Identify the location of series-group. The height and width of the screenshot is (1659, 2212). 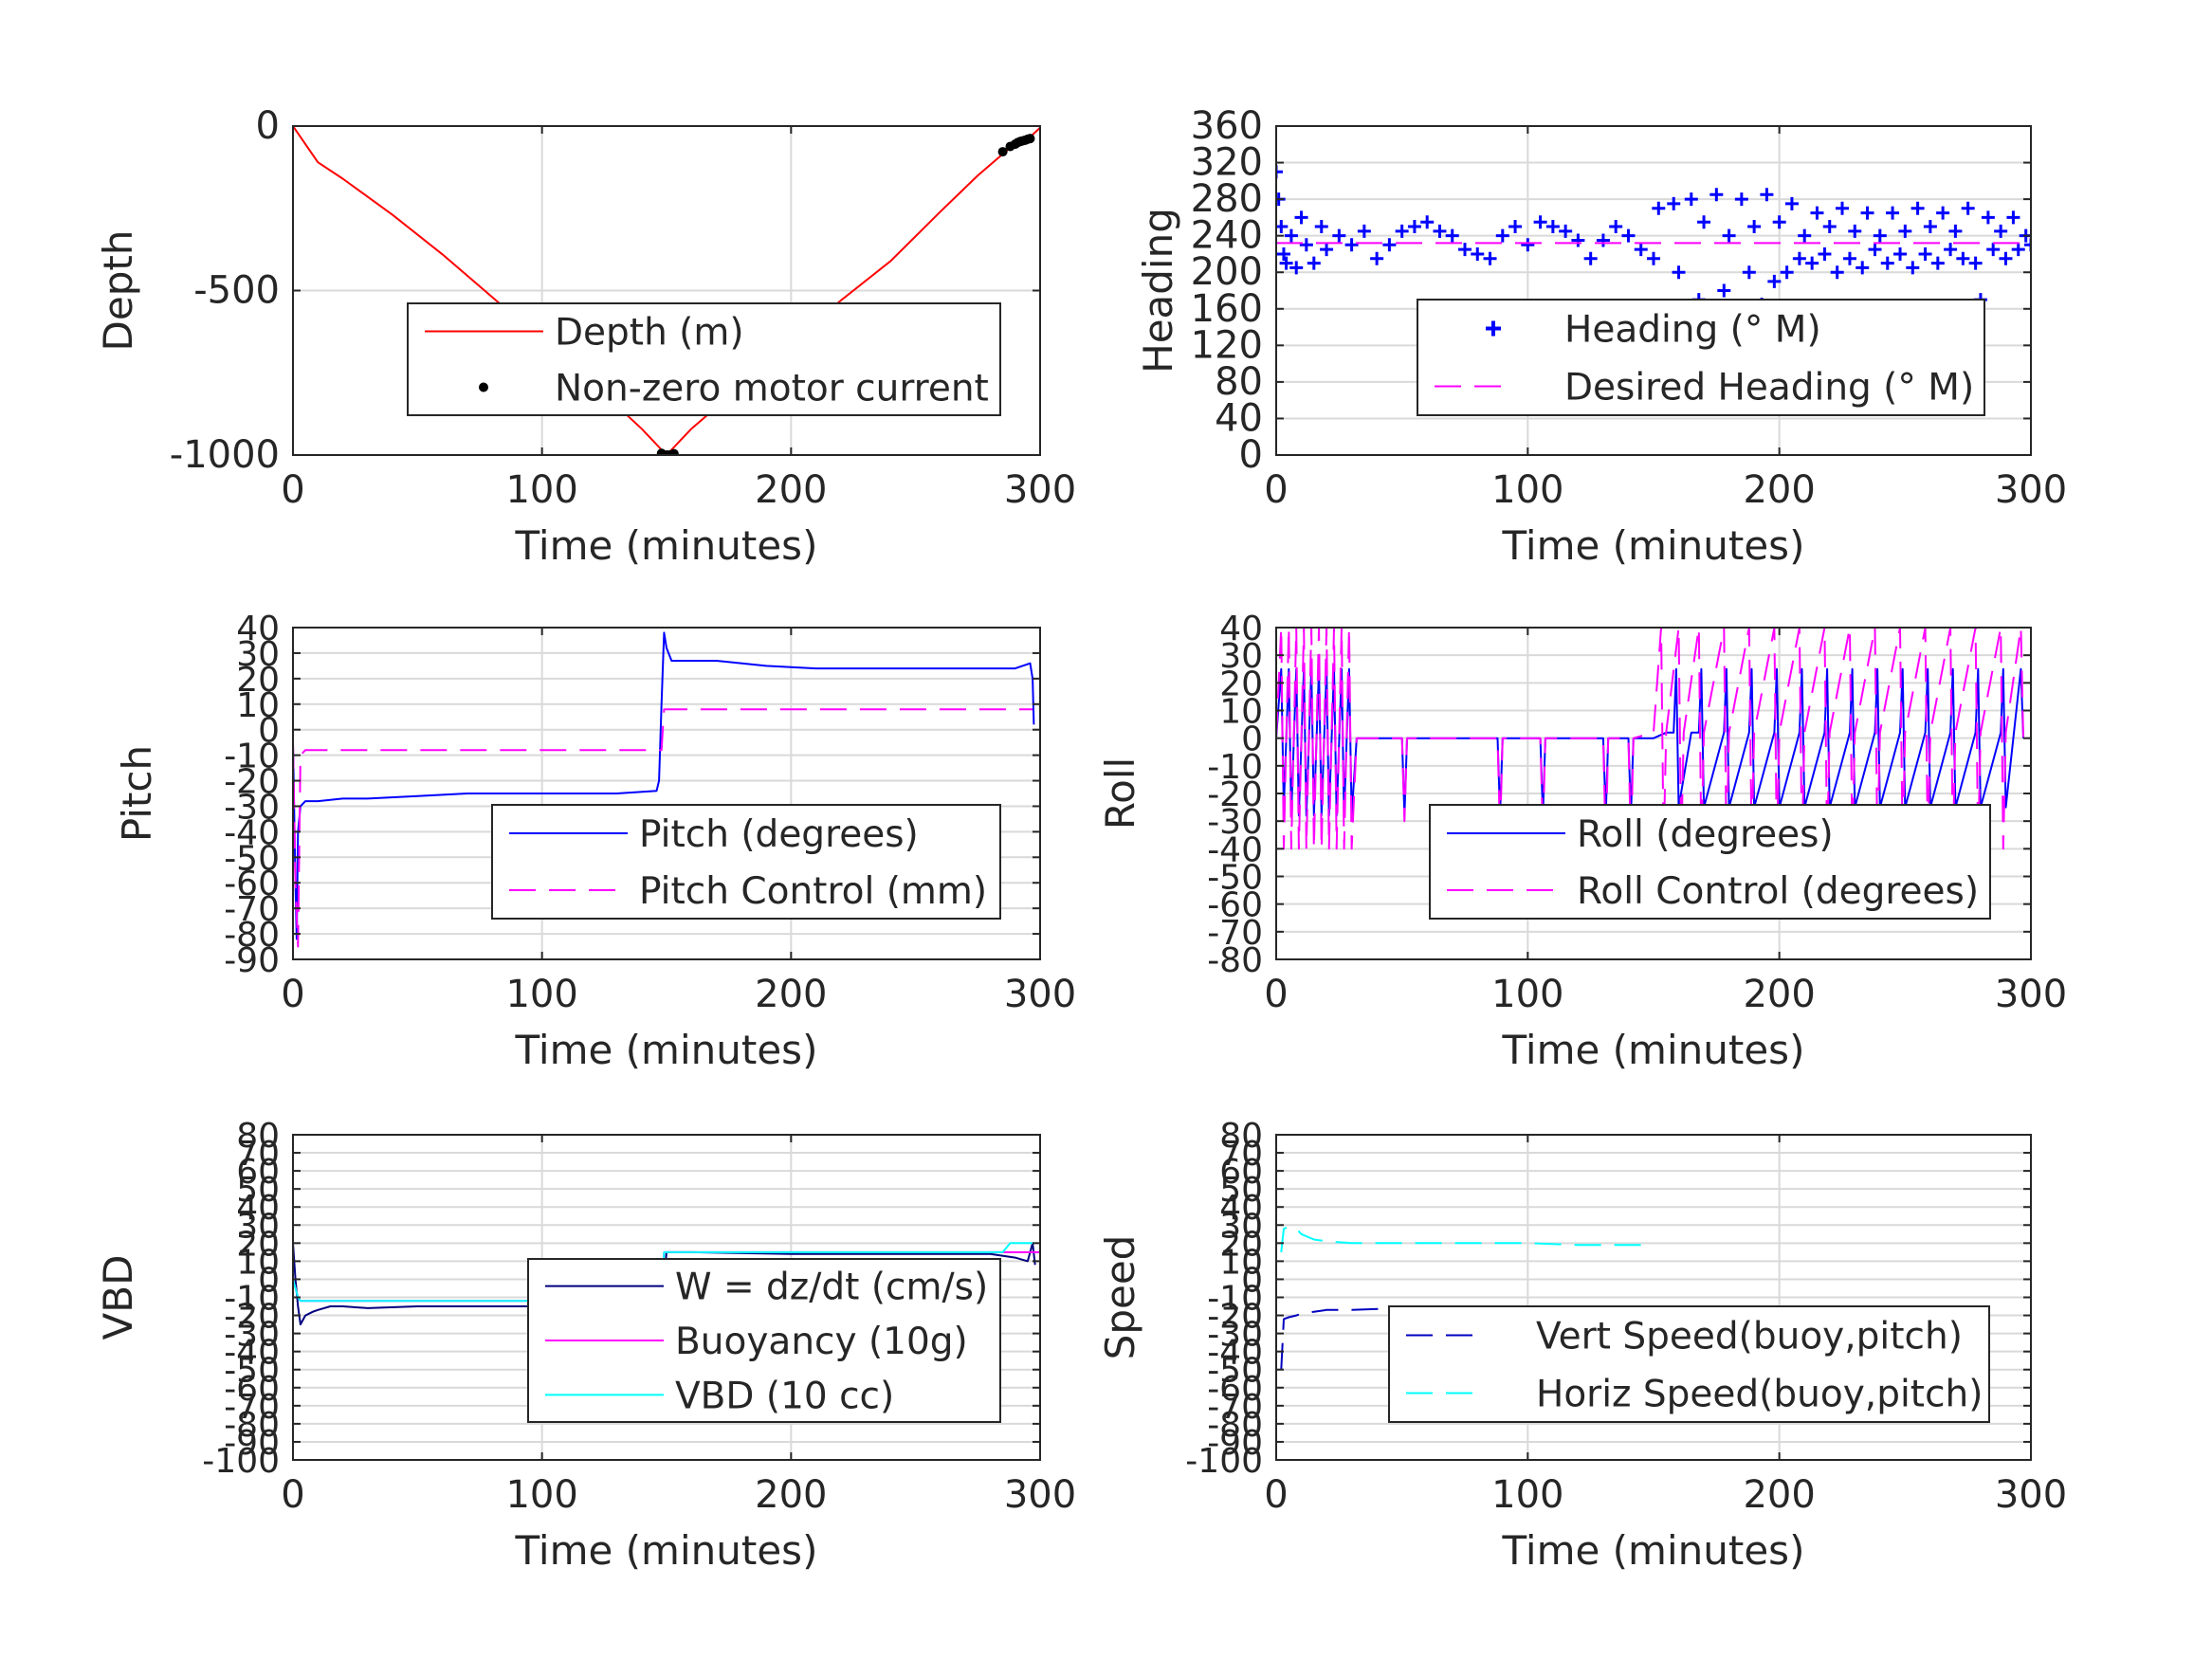
(664, 789).